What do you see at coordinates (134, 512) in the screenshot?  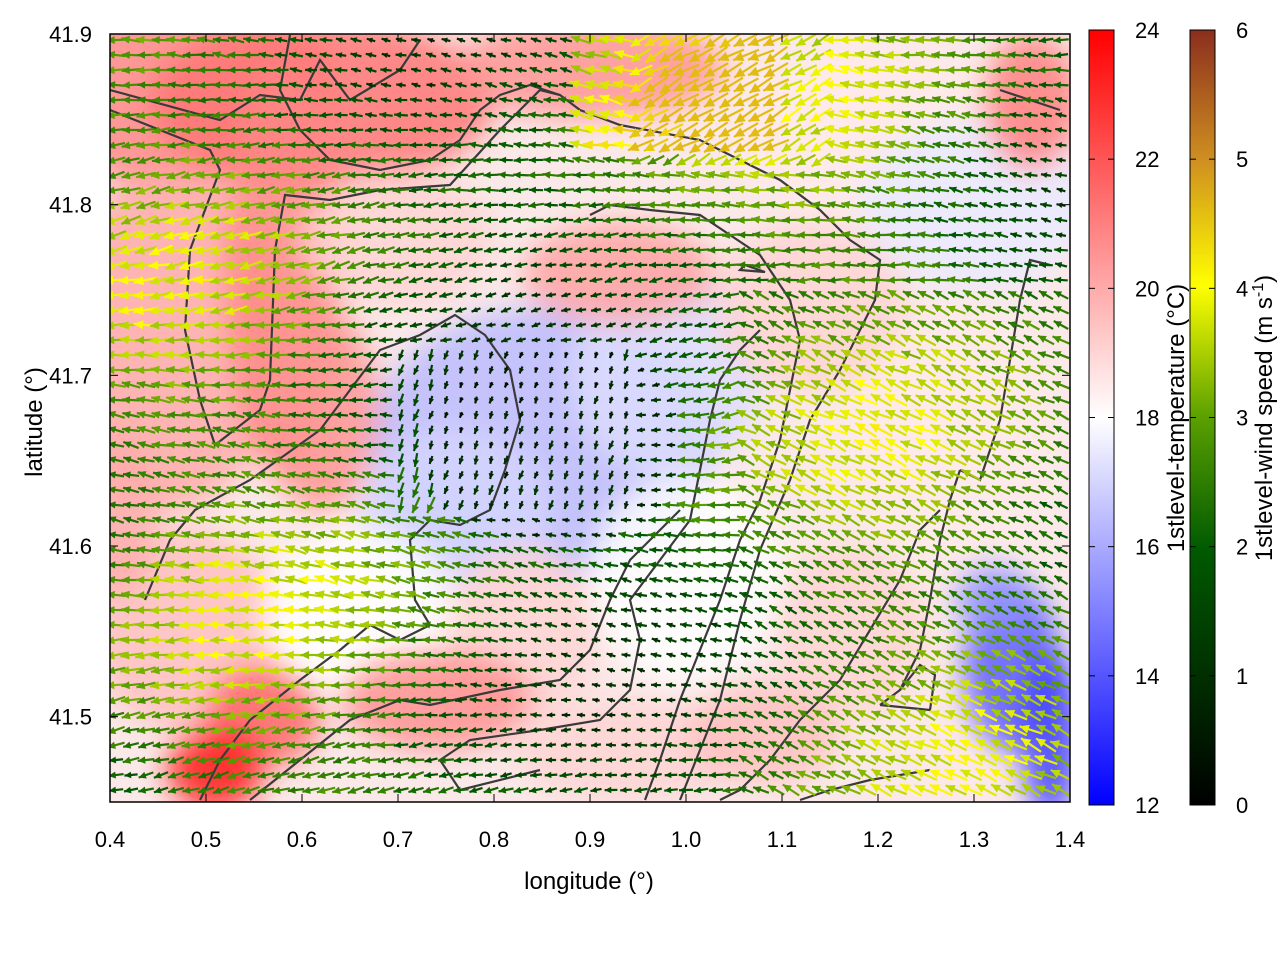 I see `temperature-cell` at bounding box center [134, 512].